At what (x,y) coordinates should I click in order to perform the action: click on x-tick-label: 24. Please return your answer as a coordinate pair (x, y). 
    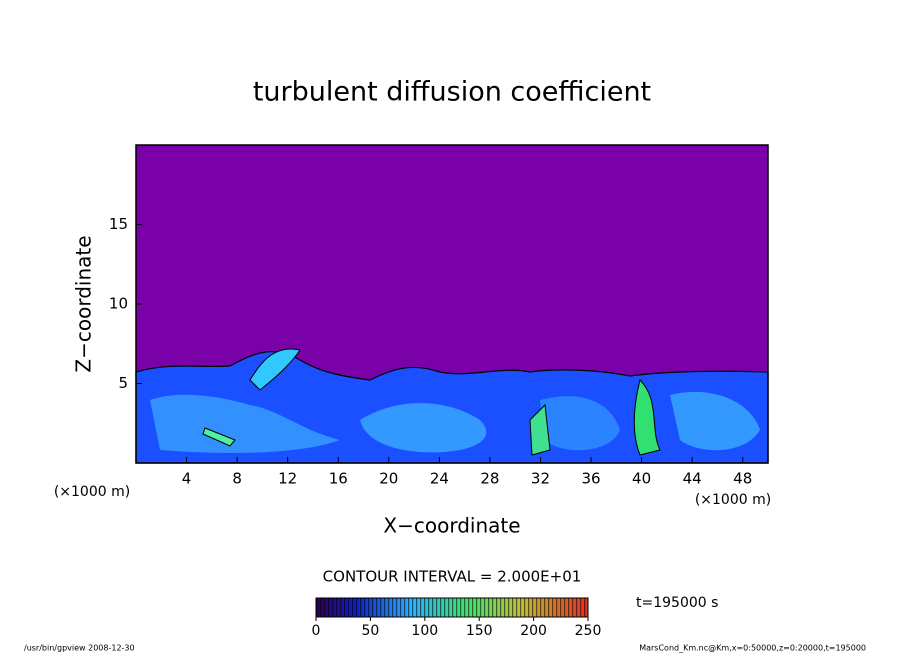
    Looking at the image, I should click on (439, 479).